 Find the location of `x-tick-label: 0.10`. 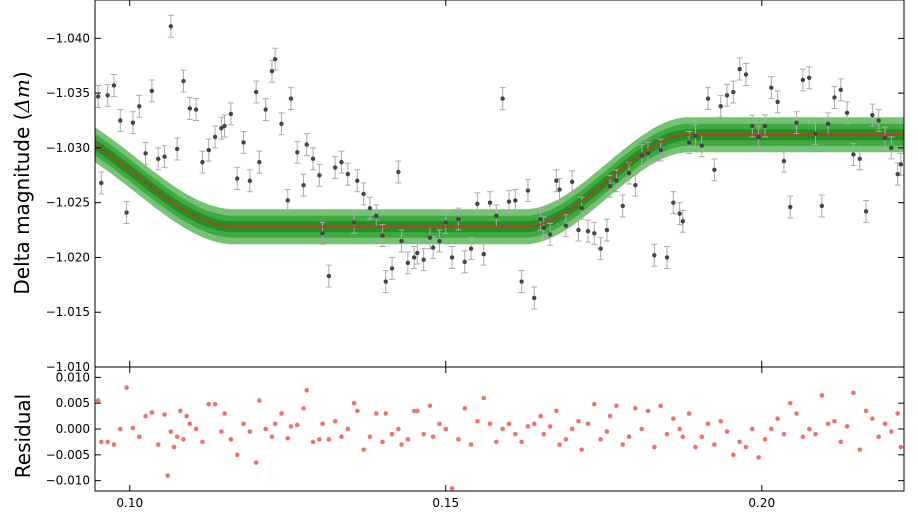

x-tick-label: 0.10 is located at coordinates (129, 503).